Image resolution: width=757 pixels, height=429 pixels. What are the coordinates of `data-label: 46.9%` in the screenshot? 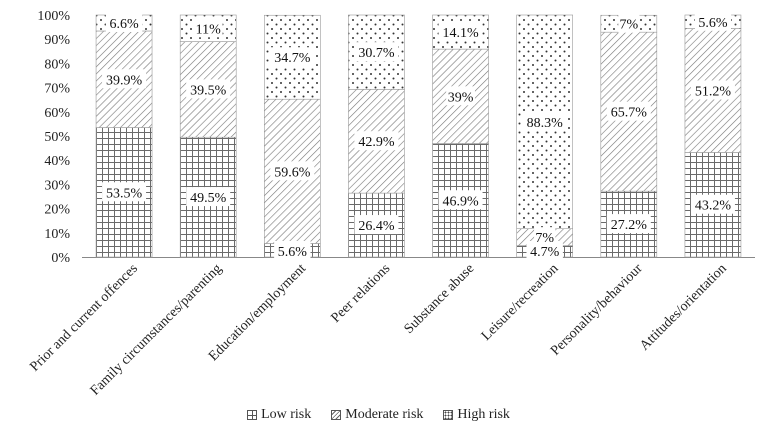 It's located at (460, 201).